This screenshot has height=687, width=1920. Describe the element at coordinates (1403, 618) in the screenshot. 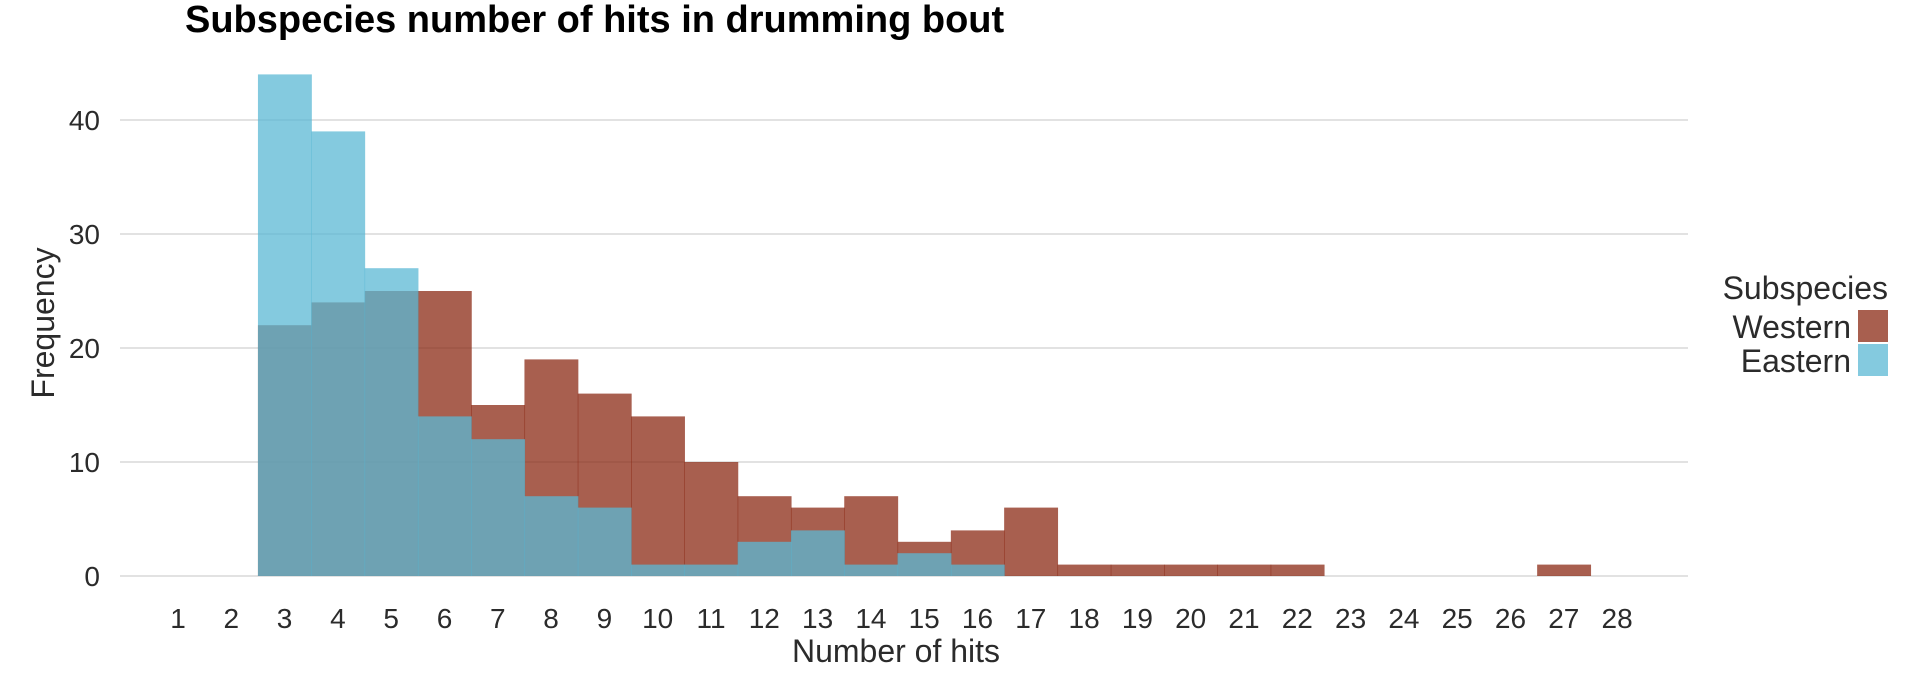

I see `x-tick-label: 24` at that location.